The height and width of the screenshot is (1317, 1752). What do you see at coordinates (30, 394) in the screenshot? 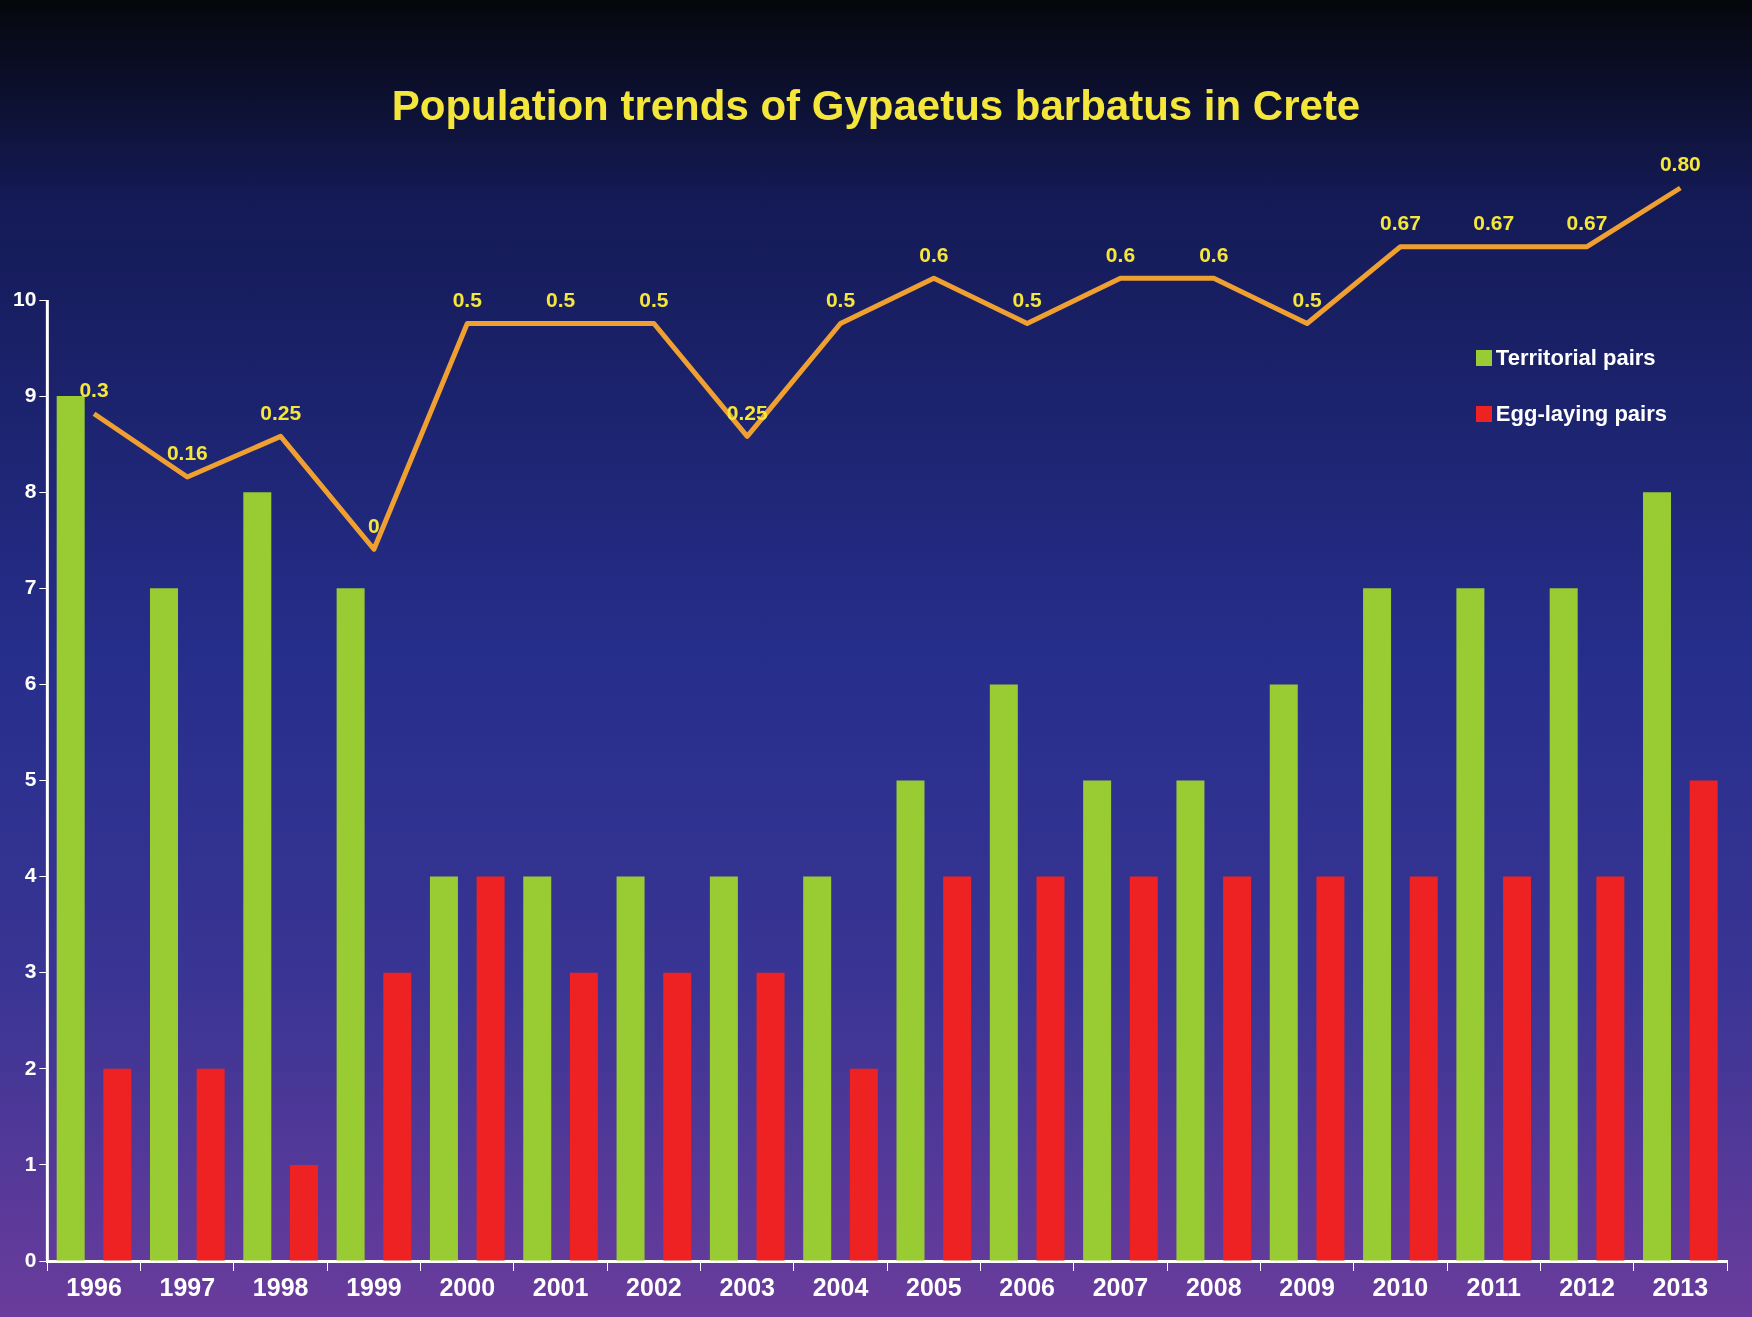
I see `y-tick-label: 9` at bounding box center [30, 394].